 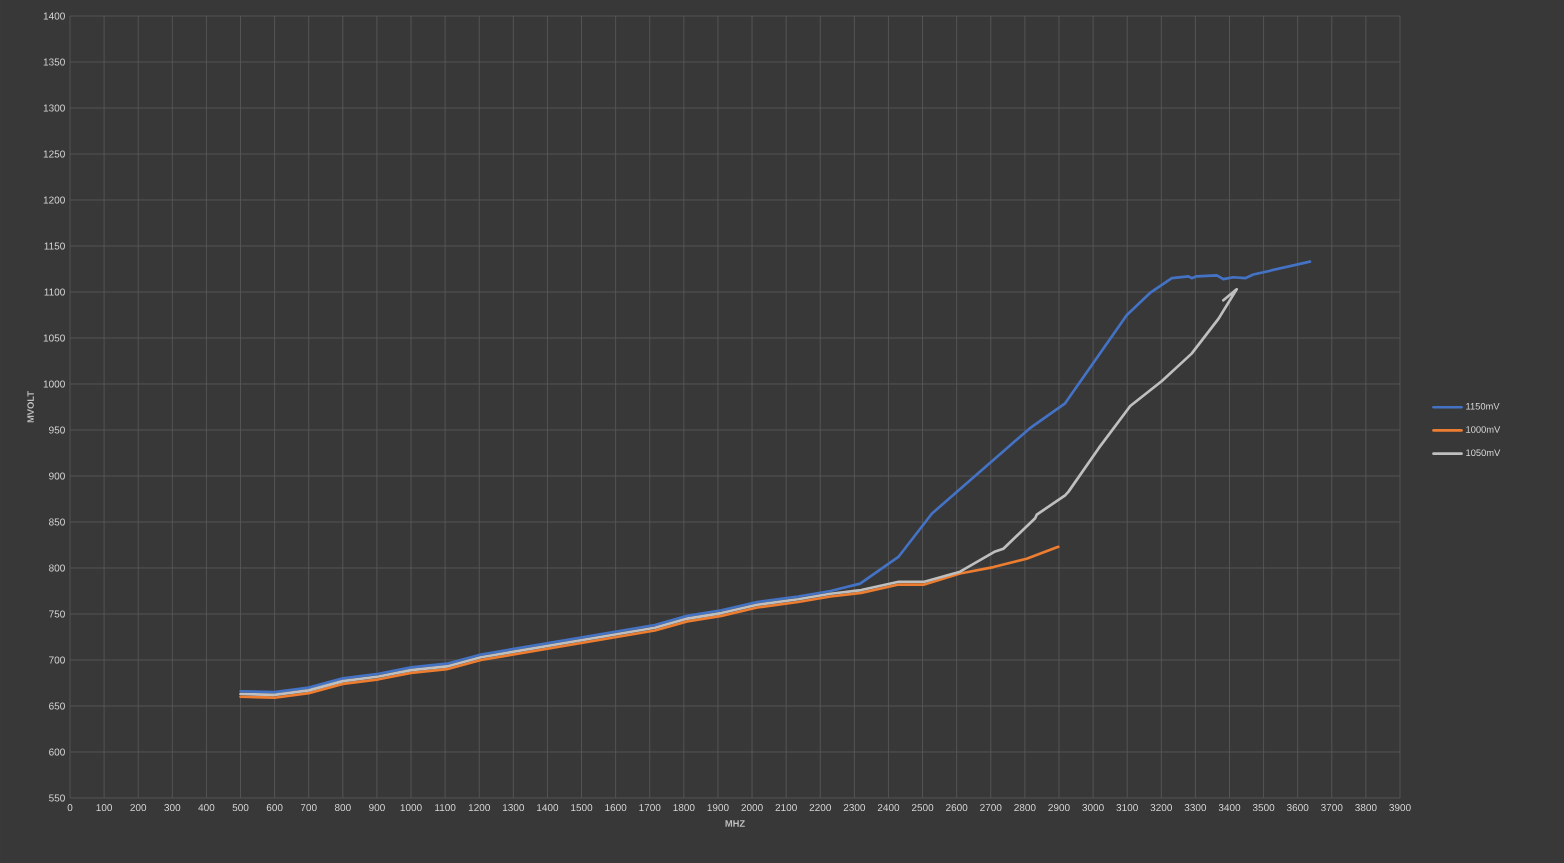 I want to click on y-tick-label: 900, so click(x=57, y=476).